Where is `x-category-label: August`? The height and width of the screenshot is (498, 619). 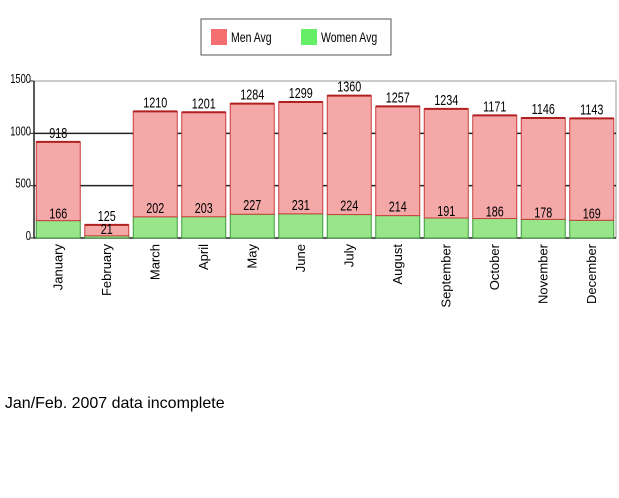 x-category-label: August is located at coordinates (397, 264).